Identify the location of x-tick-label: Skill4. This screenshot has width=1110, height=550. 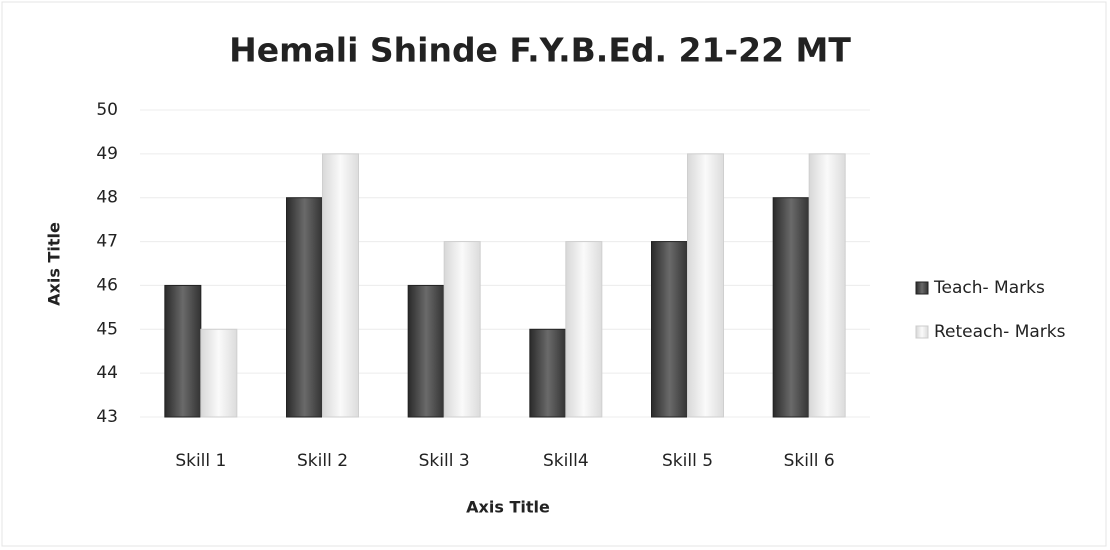
(566, 461).